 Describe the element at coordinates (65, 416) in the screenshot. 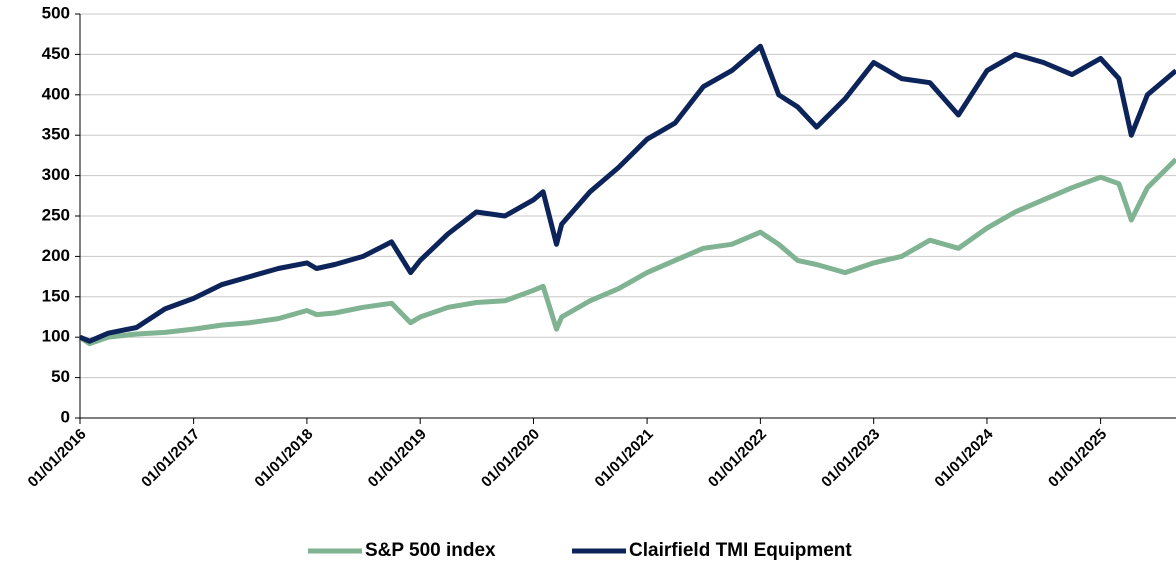

I see `y-tick-label: 0` at that location.